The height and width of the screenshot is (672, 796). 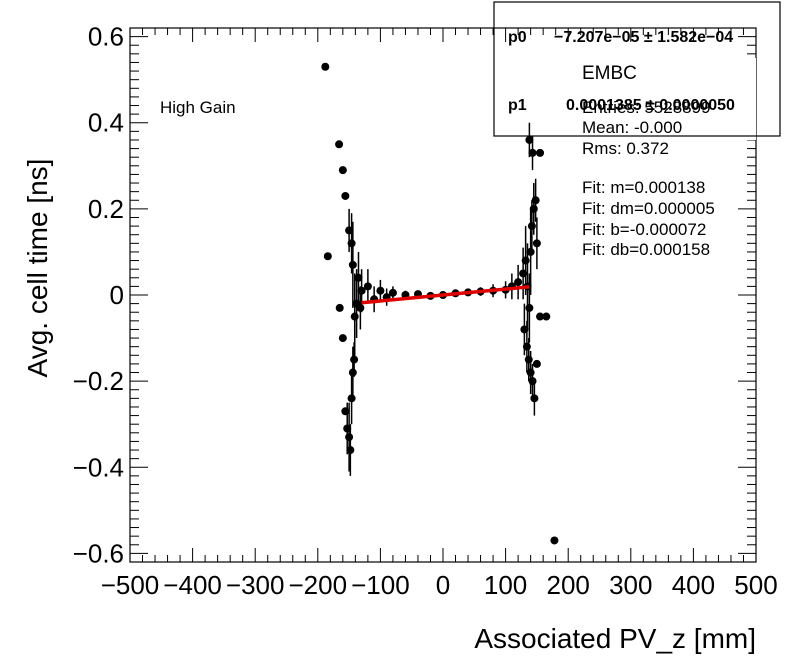 I want to click on x-tick-label: 200, so click(x=568, y=585).